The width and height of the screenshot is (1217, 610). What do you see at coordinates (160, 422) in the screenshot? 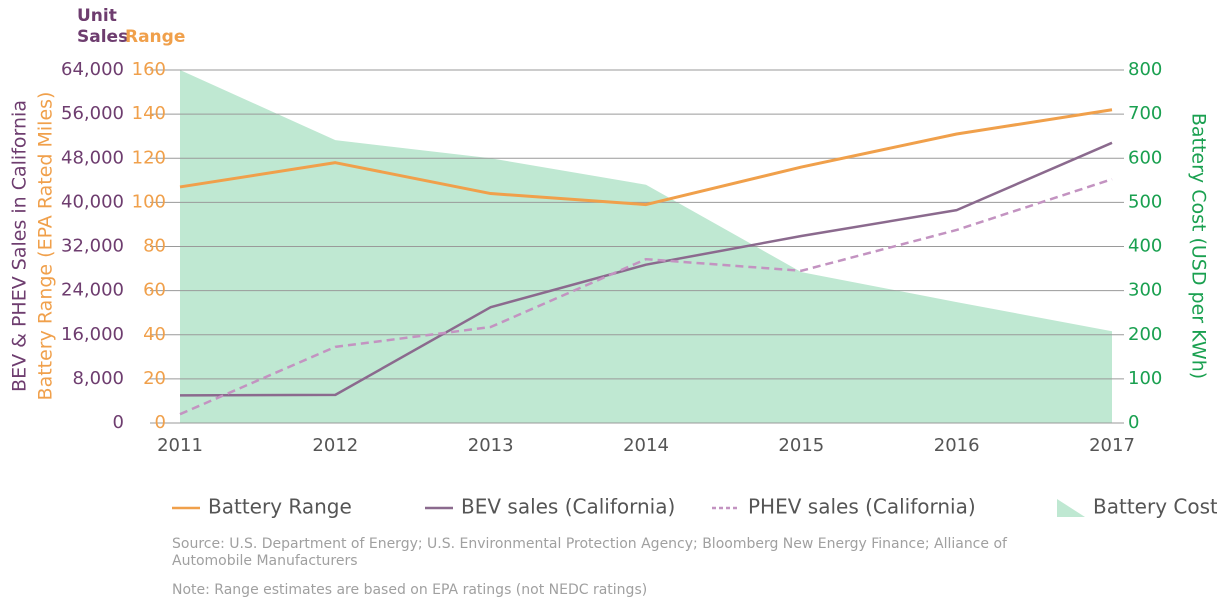
I see `y3-tick-label: 0` at bounding box center [160, 422].